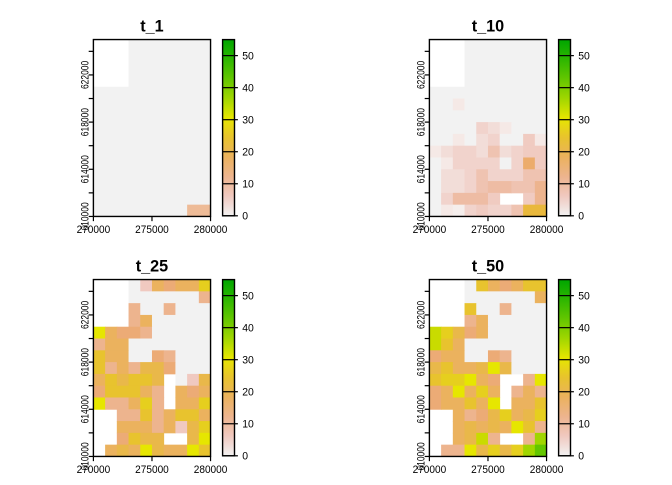  What do you see at coordinates (152, 267) in the screenshot?
I see `svg-text: t_25` at bounding box center [152, 267].